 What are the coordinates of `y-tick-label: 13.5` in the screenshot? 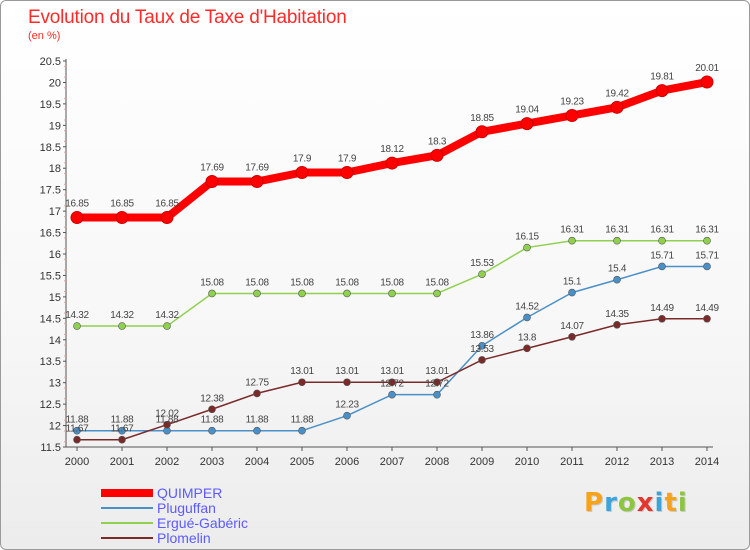 It's located at (50, 362).